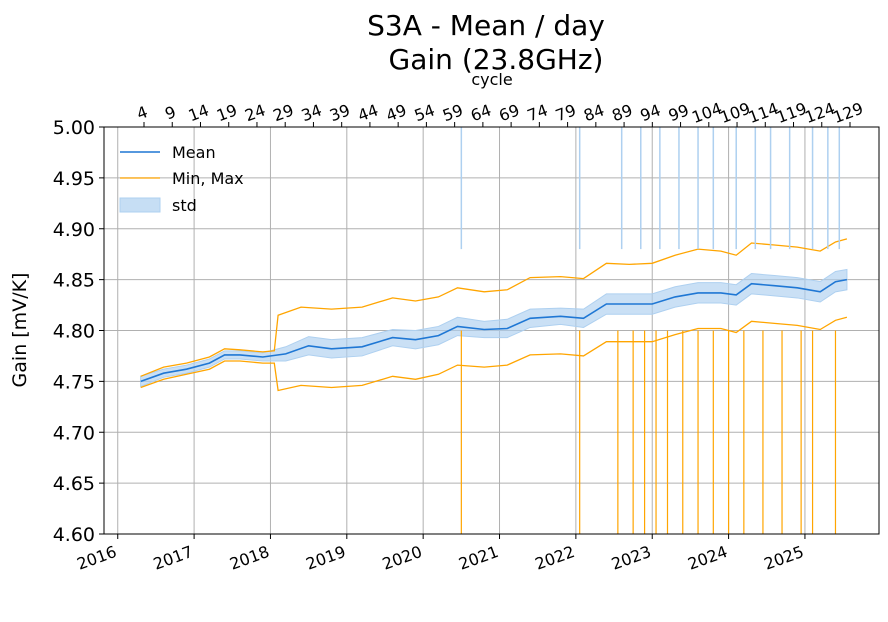  Describe the element at coordinates (848, 113) in the screenshot. I see `cycle-tick-label: 129` at that location.